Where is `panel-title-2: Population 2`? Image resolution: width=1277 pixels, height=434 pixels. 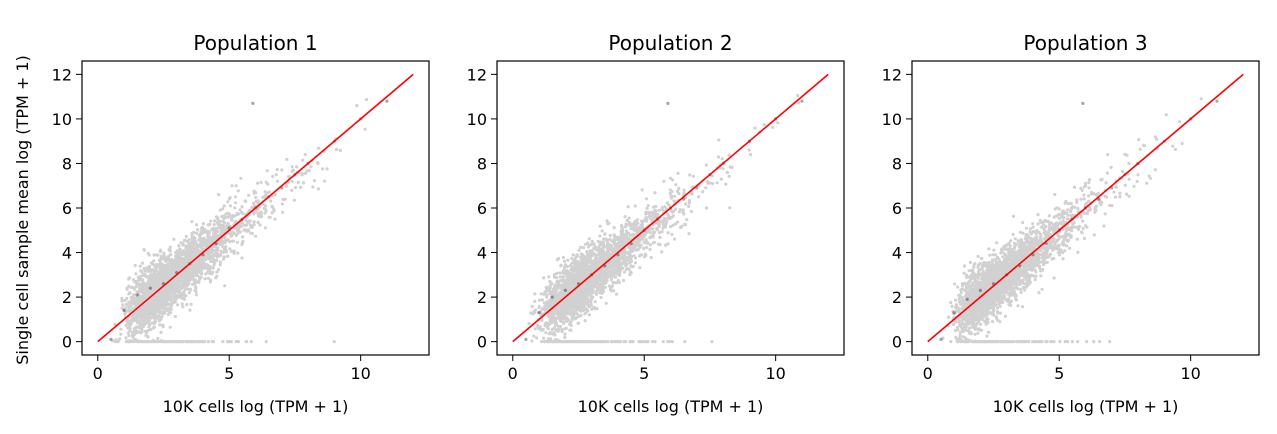 panel-title-2: Population 2 is located at coordinates (670, 43).